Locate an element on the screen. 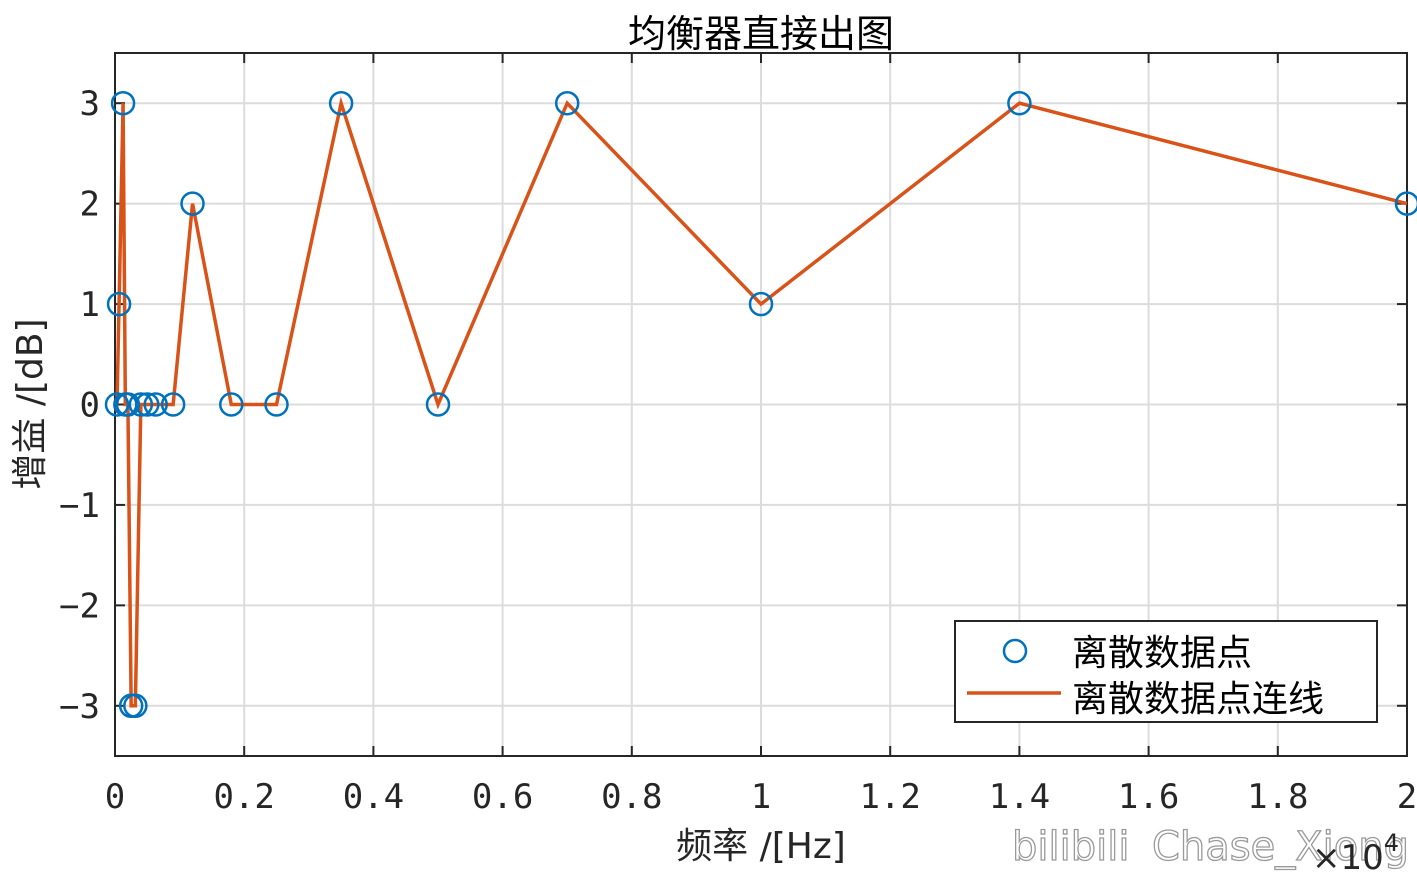 The image size is (1417, 874). x-tick-label: 1.4 is located at coordinates (1019, 797).